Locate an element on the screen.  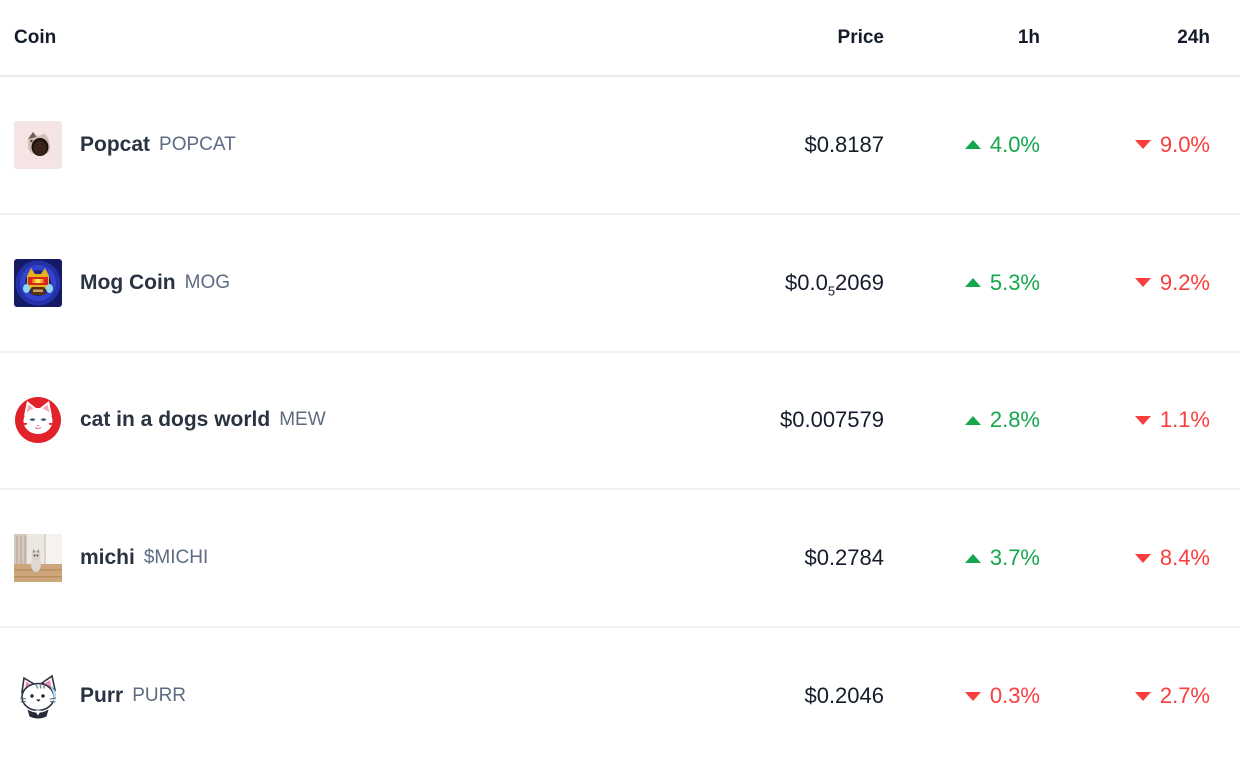
coin-price: $0.007579 is located at coordinates (832, 420).